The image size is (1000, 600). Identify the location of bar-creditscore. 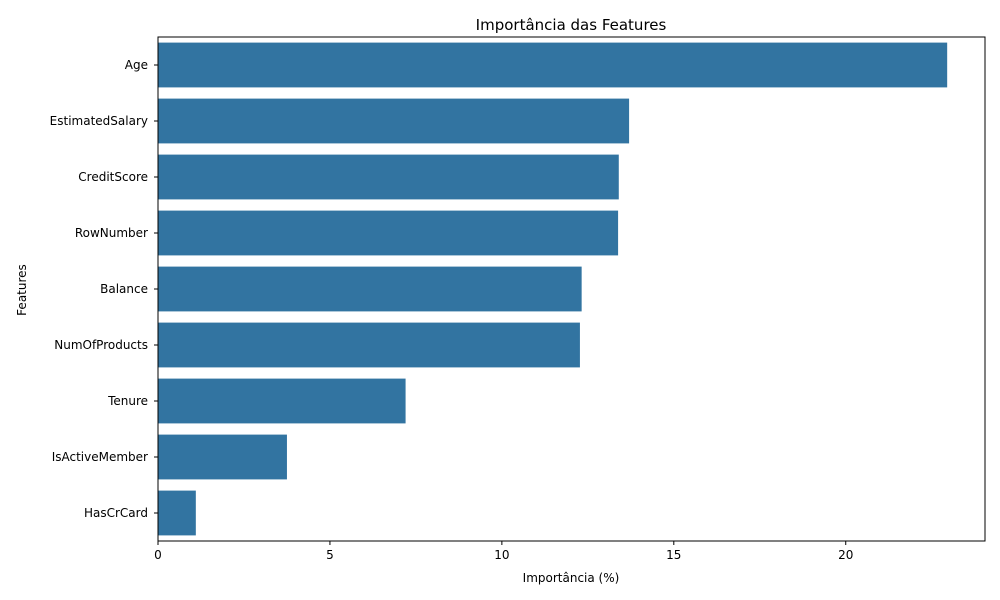
(388, 177).